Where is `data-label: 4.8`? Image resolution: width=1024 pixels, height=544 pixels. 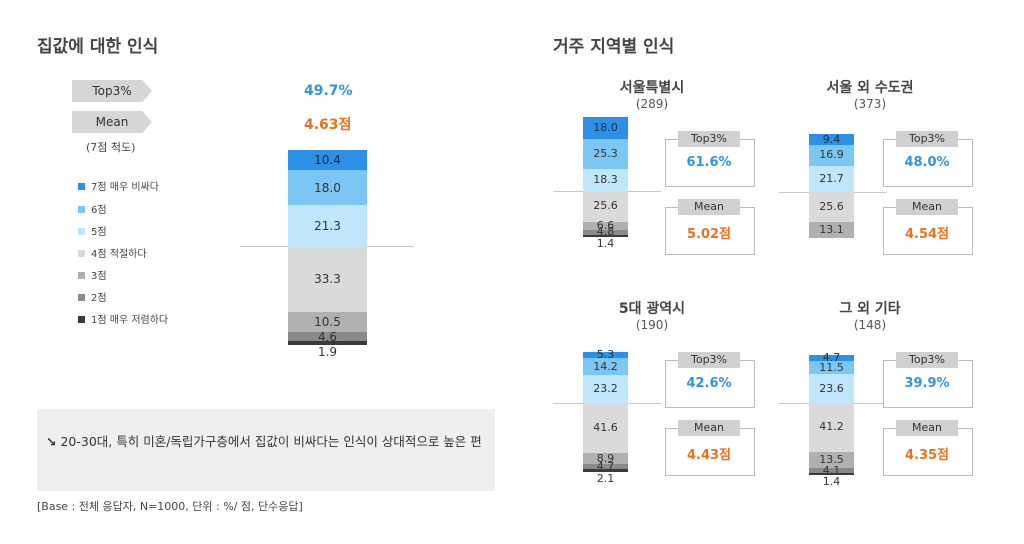 data-label: 4.8 is located at coordinates (605, 232).